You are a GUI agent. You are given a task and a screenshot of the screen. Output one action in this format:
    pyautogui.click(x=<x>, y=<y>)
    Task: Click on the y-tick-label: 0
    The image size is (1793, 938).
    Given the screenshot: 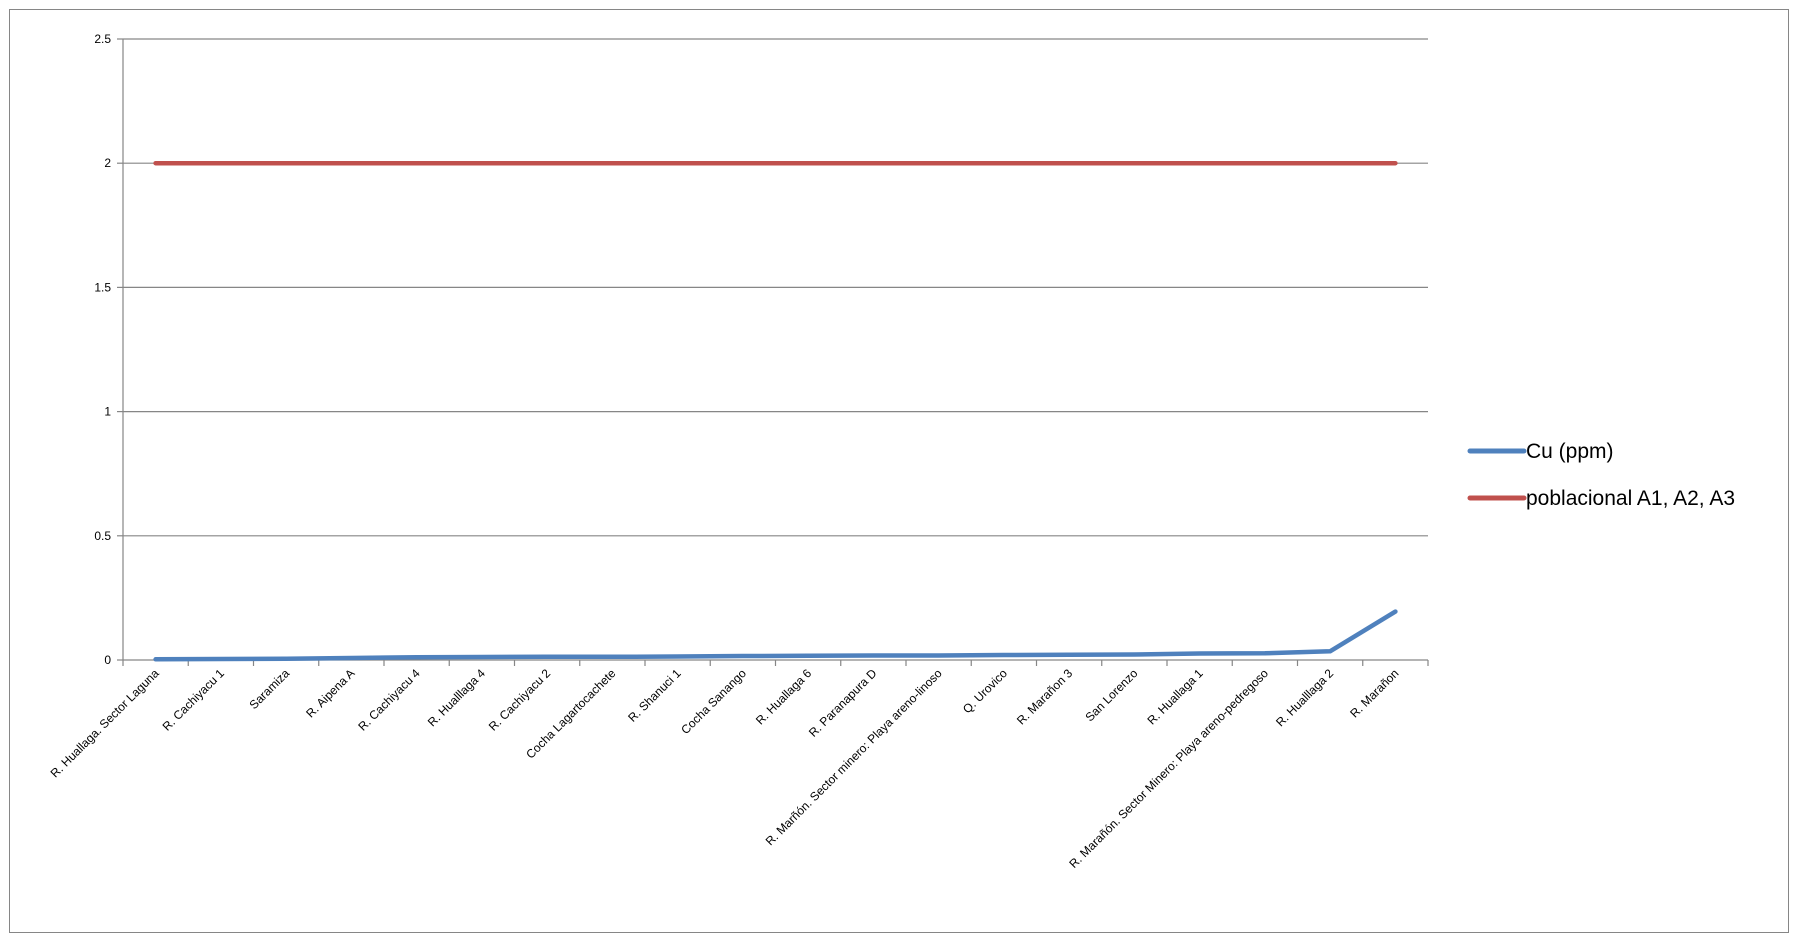 What is the action you would take?
    pyautogui.click(x=107, y=660)
    